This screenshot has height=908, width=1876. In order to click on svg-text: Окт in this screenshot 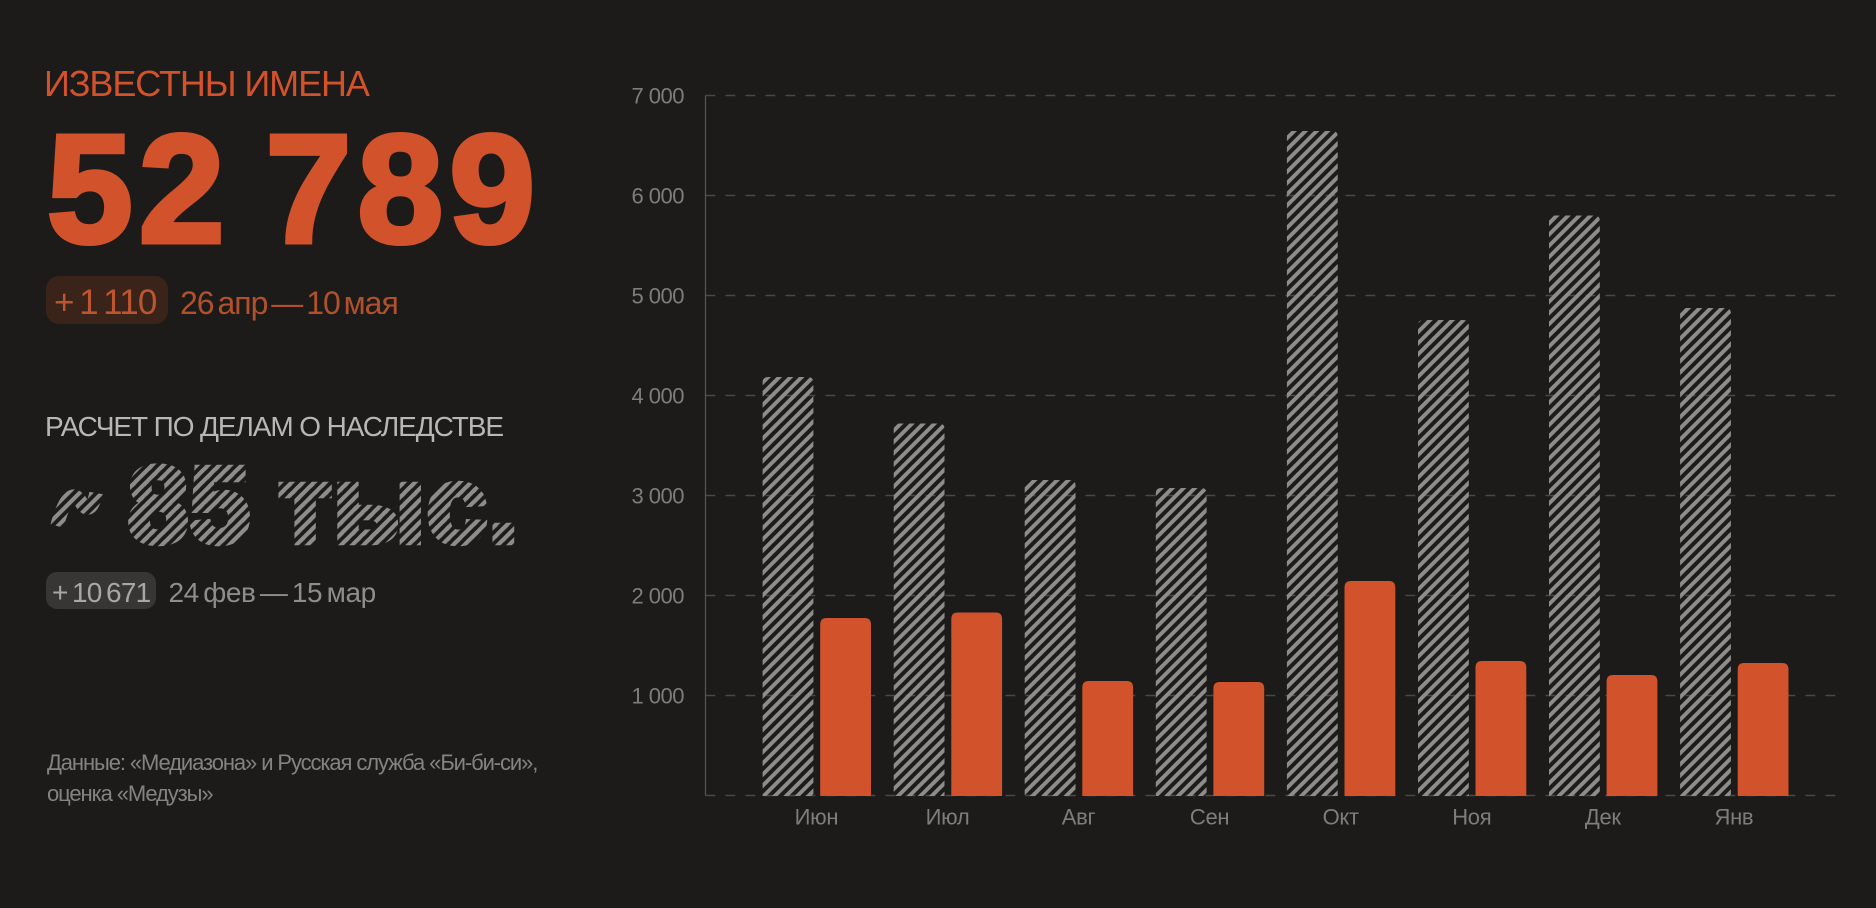, I will do `click(1341, 817)`.